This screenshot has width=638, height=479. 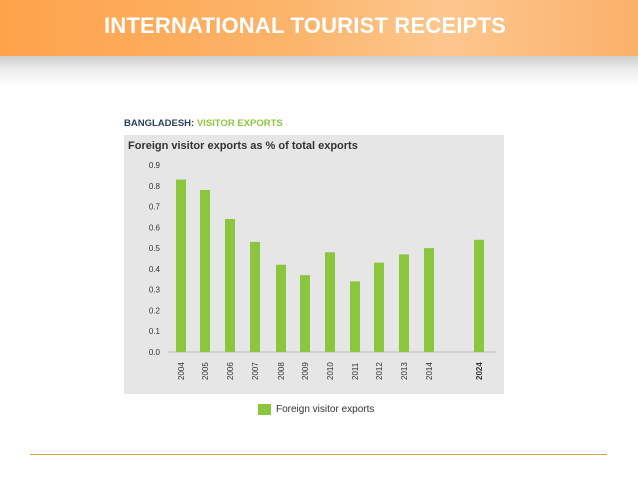 What do you see at coordinates (318, 454) in the screenshot?
I see `footer-divider` at bounding box center [318, 454].